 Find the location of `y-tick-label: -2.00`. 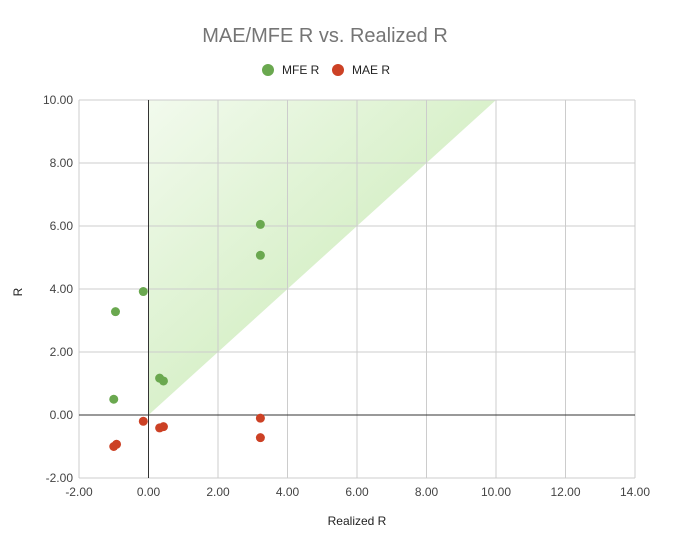

y-tick-label: -2.00 is located at coordinates (60, 478).